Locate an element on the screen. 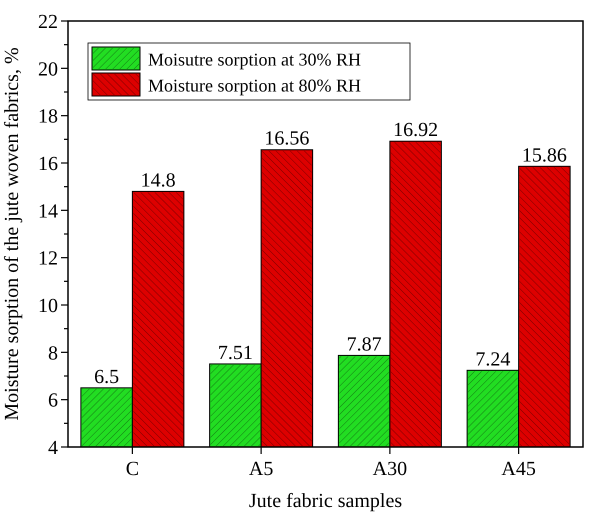 This screenshot has width=589, height=513. x-axis-title: Jute fabric samples is located at coordinates (325, 501).